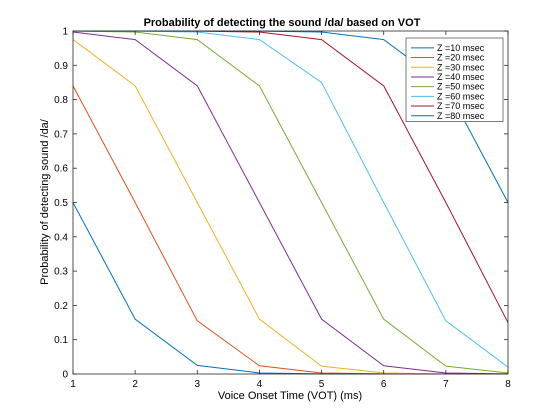 This screenshot has width=560, height=420. What do you see at coordinates (65, 32) in the screenshot?
I see `y-tick-label: 1` at bounding box center [65, 32].